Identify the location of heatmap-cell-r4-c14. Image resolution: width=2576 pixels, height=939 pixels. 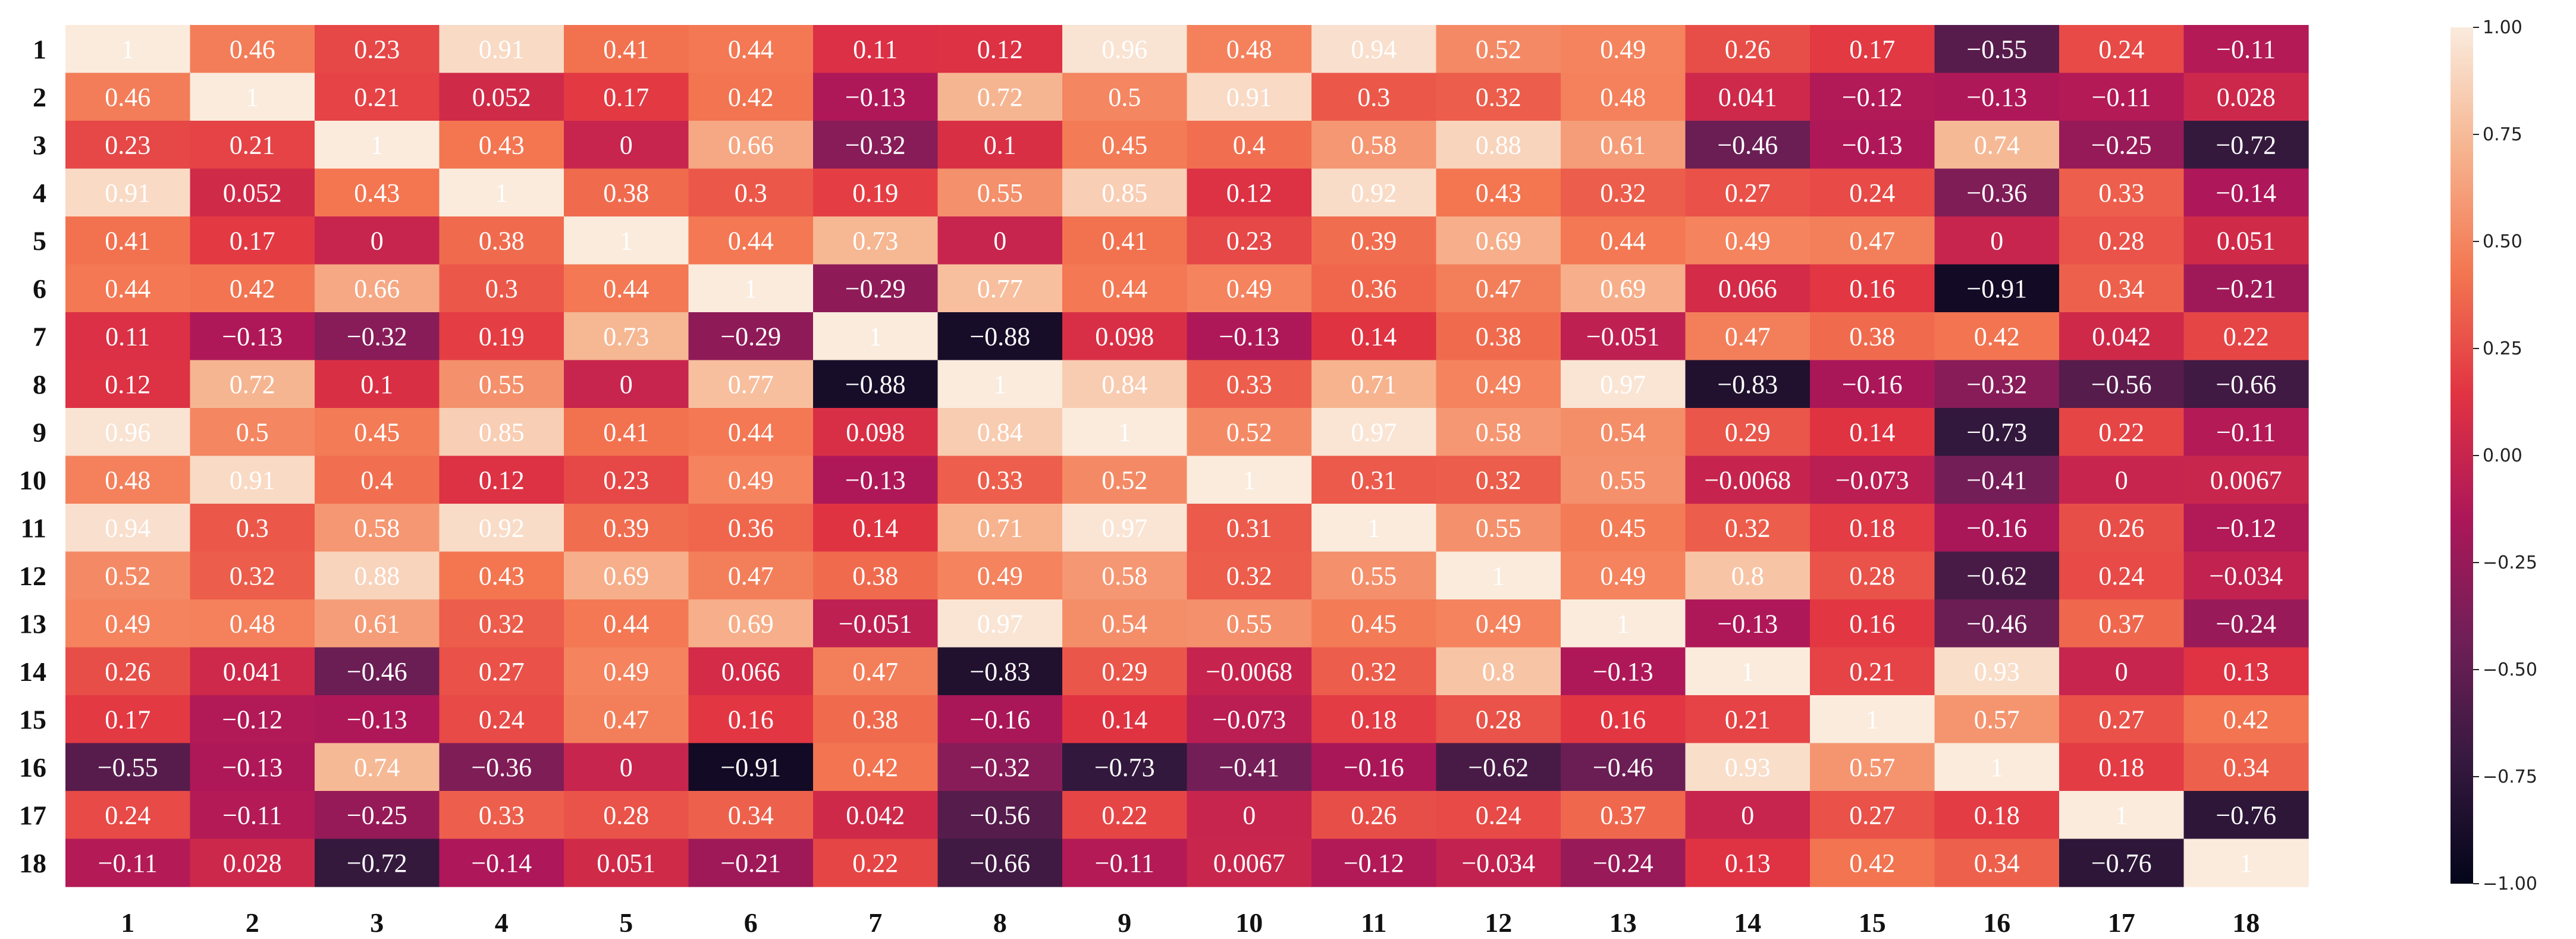
(1748, 192).